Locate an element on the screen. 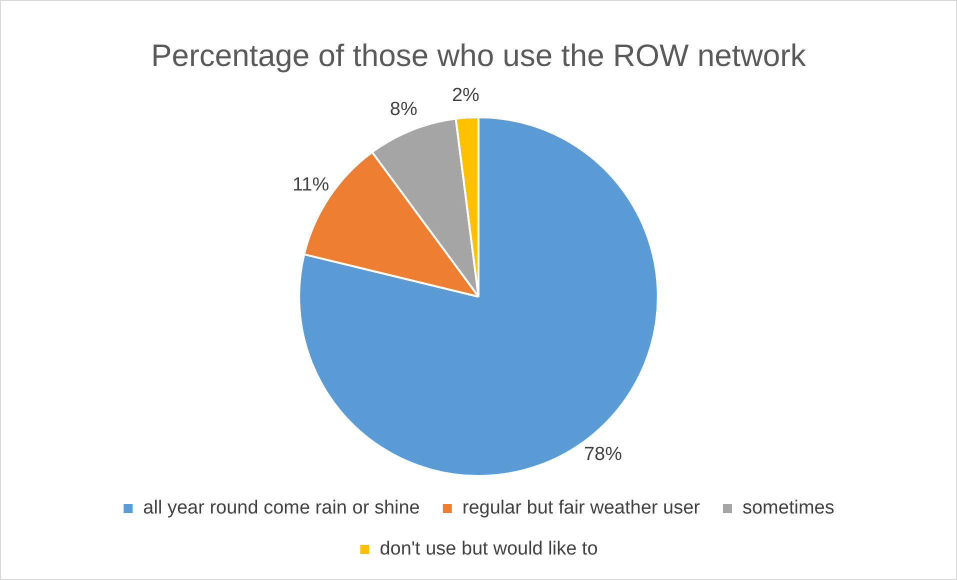 Image resolution: width=957 pixels, height=580 pixels. data-label: 78% is located at coordinates (603, 455).